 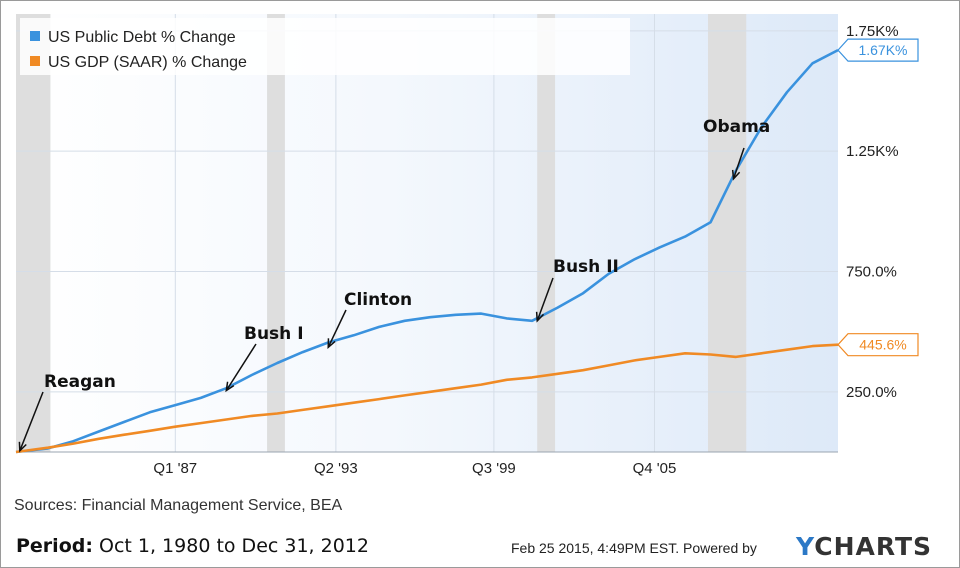 What do you see at coordinates (720, 548) in the screenshot?
I see `powered-by-text: Powered by` at bounding box center [720, 548].